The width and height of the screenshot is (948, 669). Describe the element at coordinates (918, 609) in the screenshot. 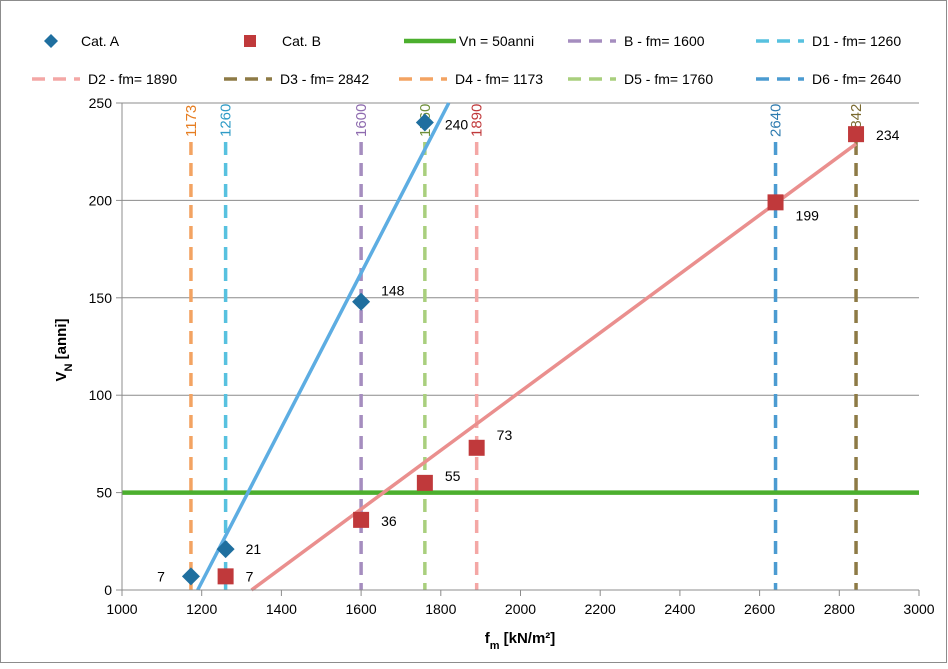

I see `x-tick-label: 3000` at that location.